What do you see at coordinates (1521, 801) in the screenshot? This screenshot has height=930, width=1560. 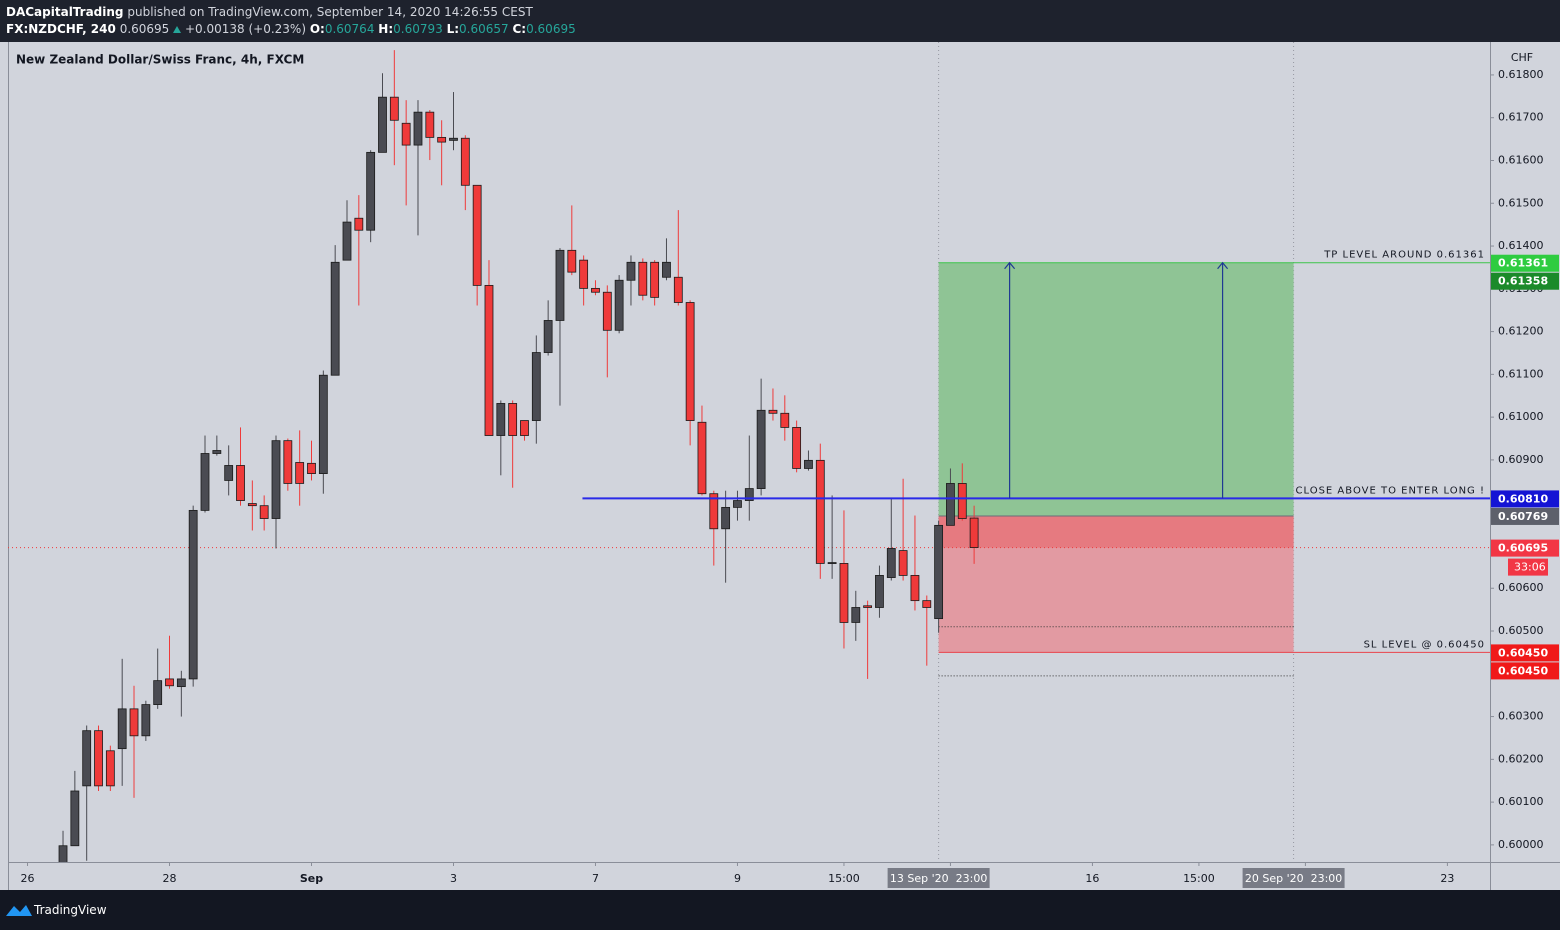 I see `y-tick-label: 0.60100` at bounding box center [1521, 801].